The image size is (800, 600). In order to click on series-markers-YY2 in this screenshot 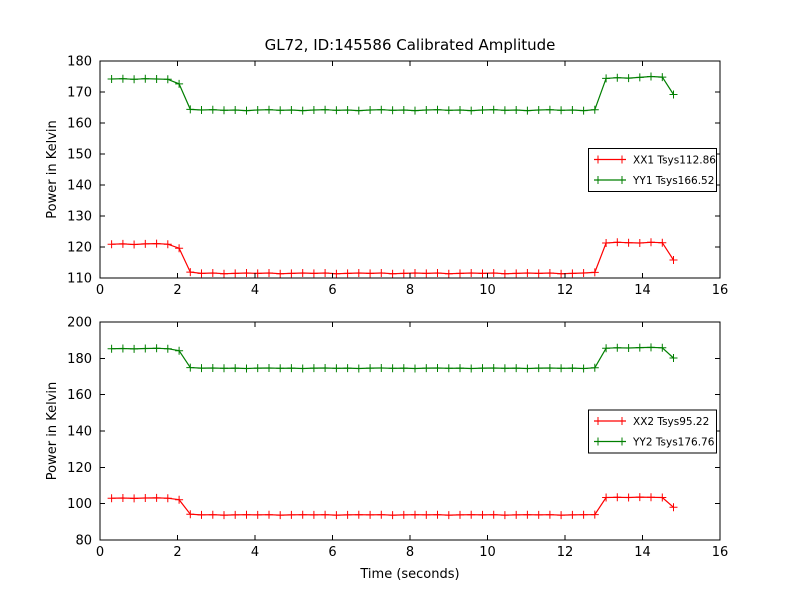, I will do `click(392, 358)`.